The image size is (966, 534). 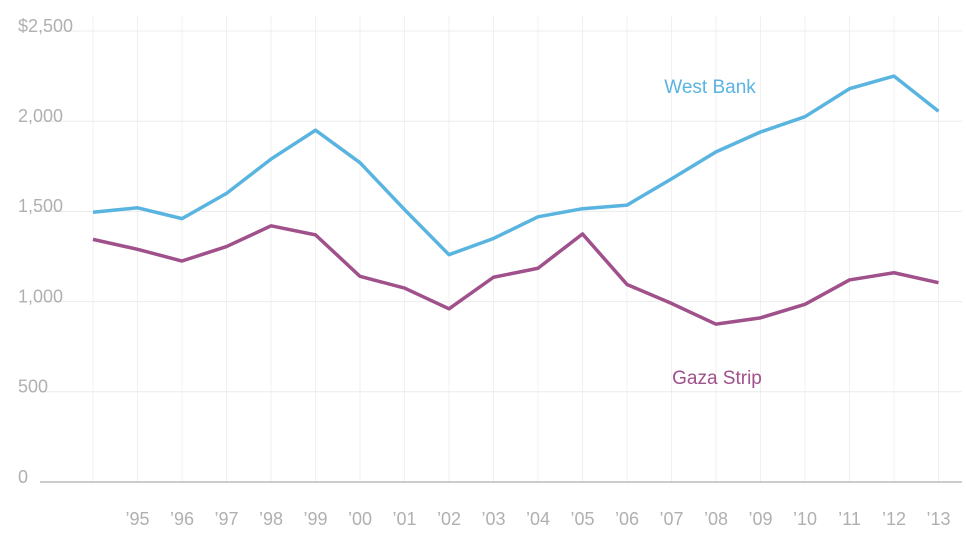 What do you see at coordinates (582, 519) in the screenshot?
I see `x-tick-label: ’05` at bounding box center [582, 519].